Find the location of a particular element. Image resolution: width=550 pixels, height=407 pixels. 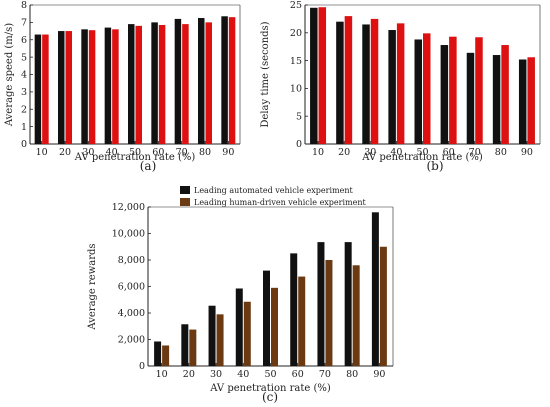

y-tick-label: 4,000 is located at coordinates (131, 313).